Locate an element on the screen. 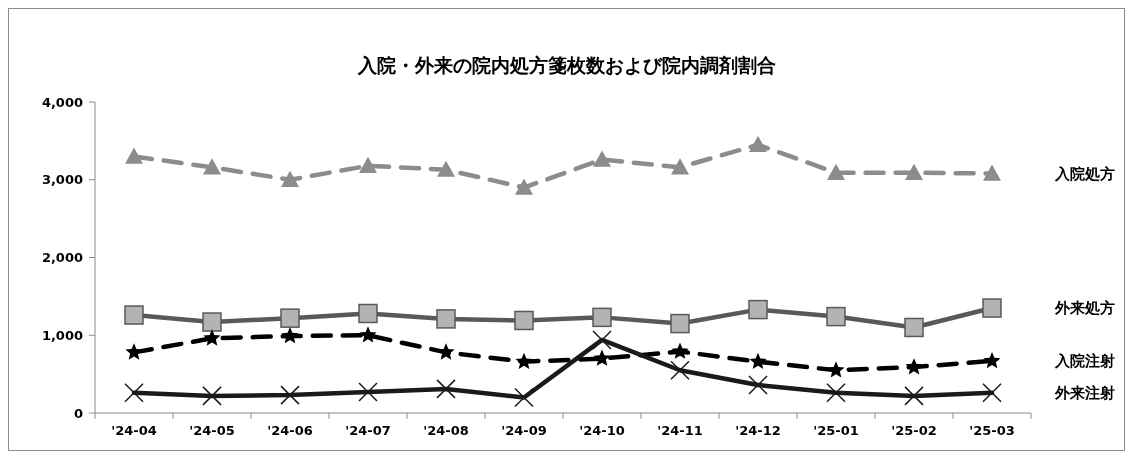  y-tick-label: 2,000 is located at coordinates (62, 258).